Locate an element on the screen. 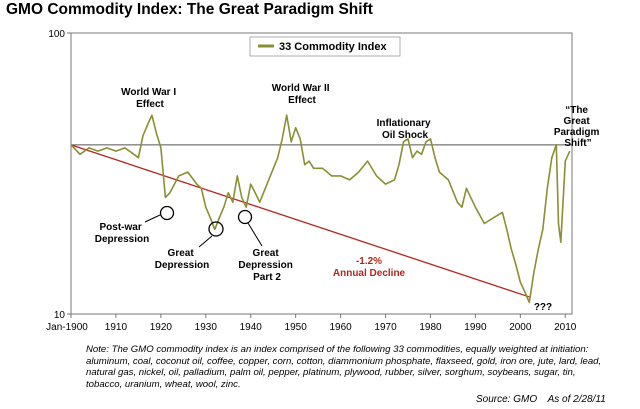  x-tick-label: 1950 is located at coordinates (296, 327).